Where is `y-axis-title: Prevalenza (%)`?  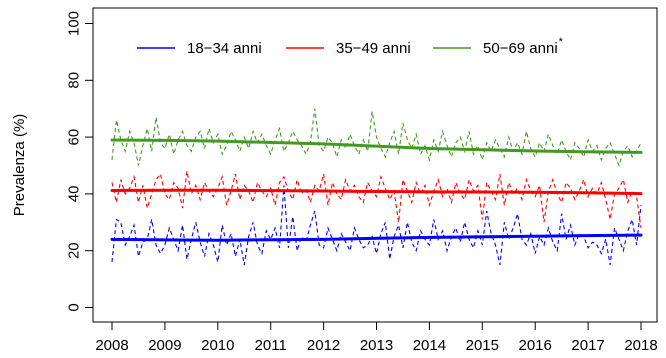
y-axis-title: Prevalenza (%) is located at coordinates (19, 165).